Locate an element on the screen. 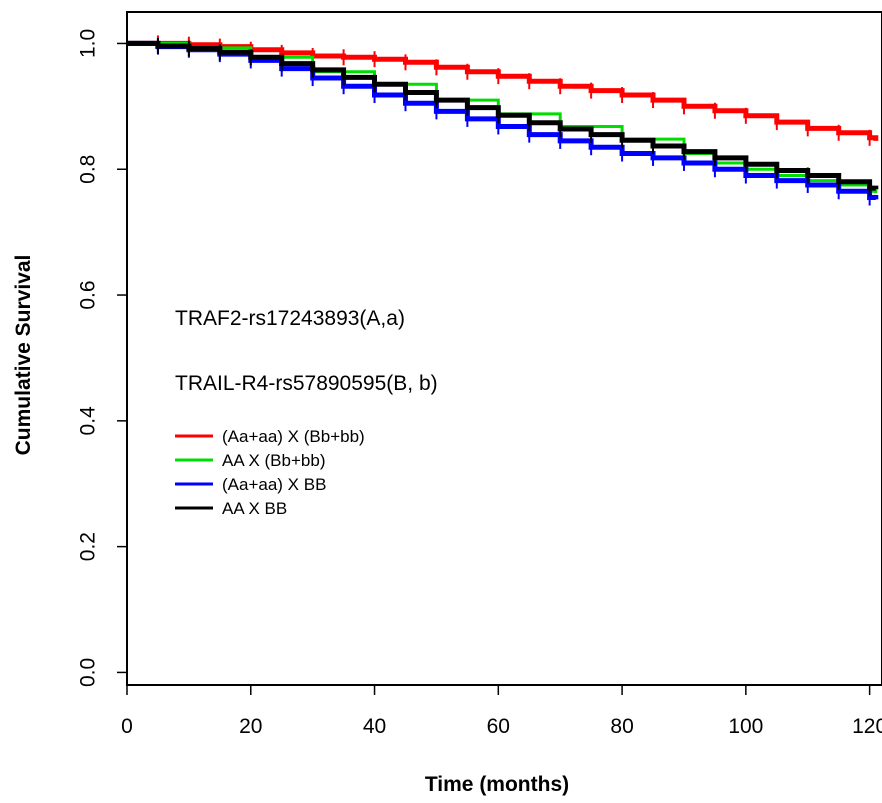 This screenshot has height=803, width=882. legend-label: AA X (Bb+bb) is located at coordinates (273, 460).